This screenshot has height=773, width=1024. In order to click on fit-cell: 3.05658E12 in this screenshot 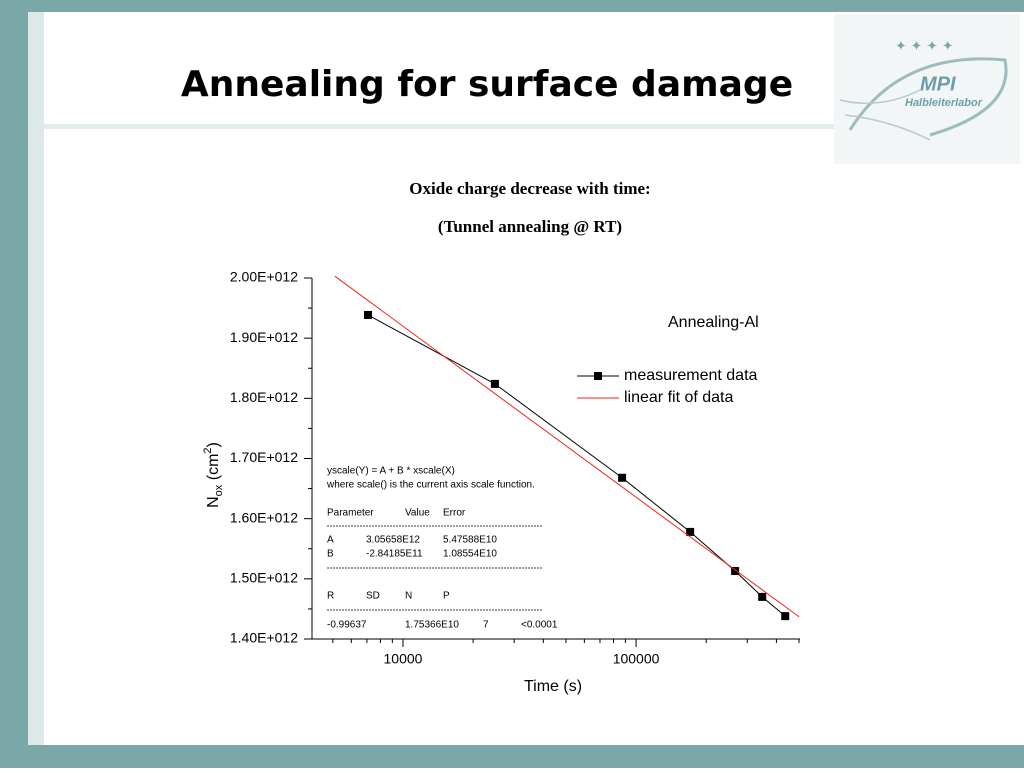, I will do `click(393, 540)`.